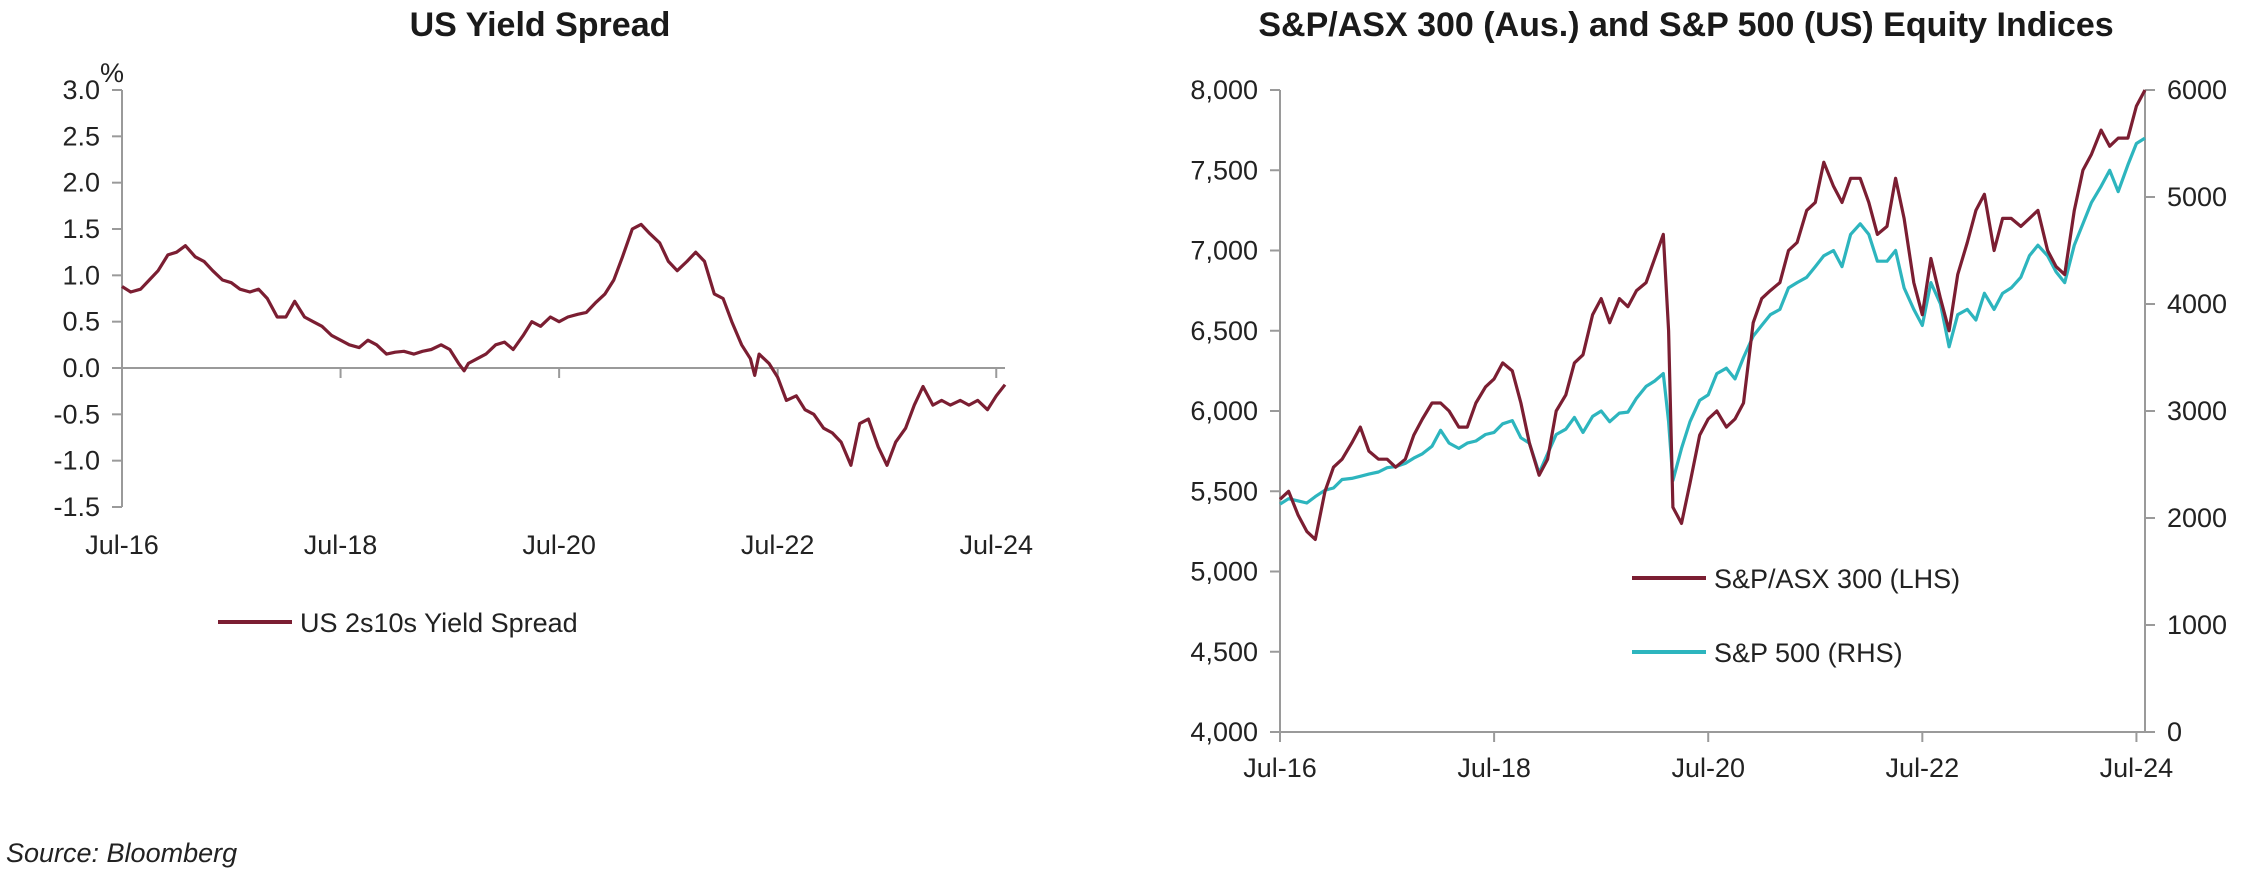 This screenshot has height=877, width=2252. I want to click on left-y-tick-label: 7,500, so click(1224, 170).